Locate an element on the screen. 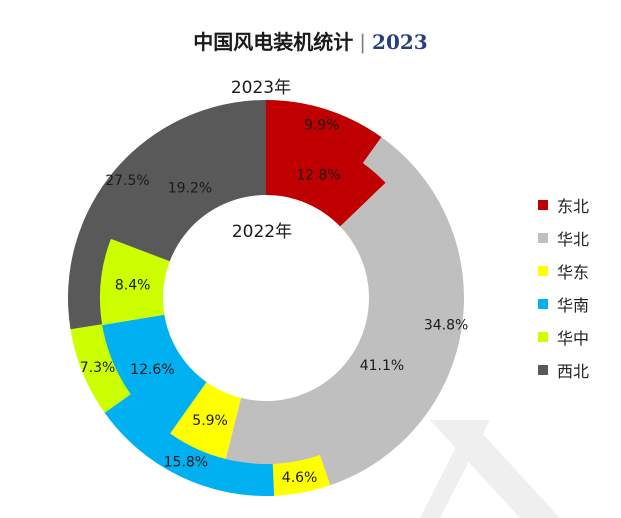  inner-label-1: 41.1% is located at coordinates (382, 366).